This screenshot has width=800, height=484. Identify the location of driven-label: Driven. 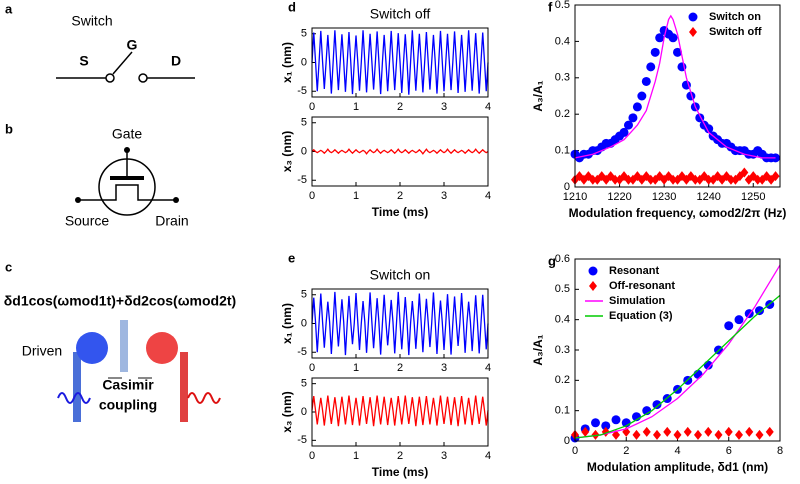
(42, 351).